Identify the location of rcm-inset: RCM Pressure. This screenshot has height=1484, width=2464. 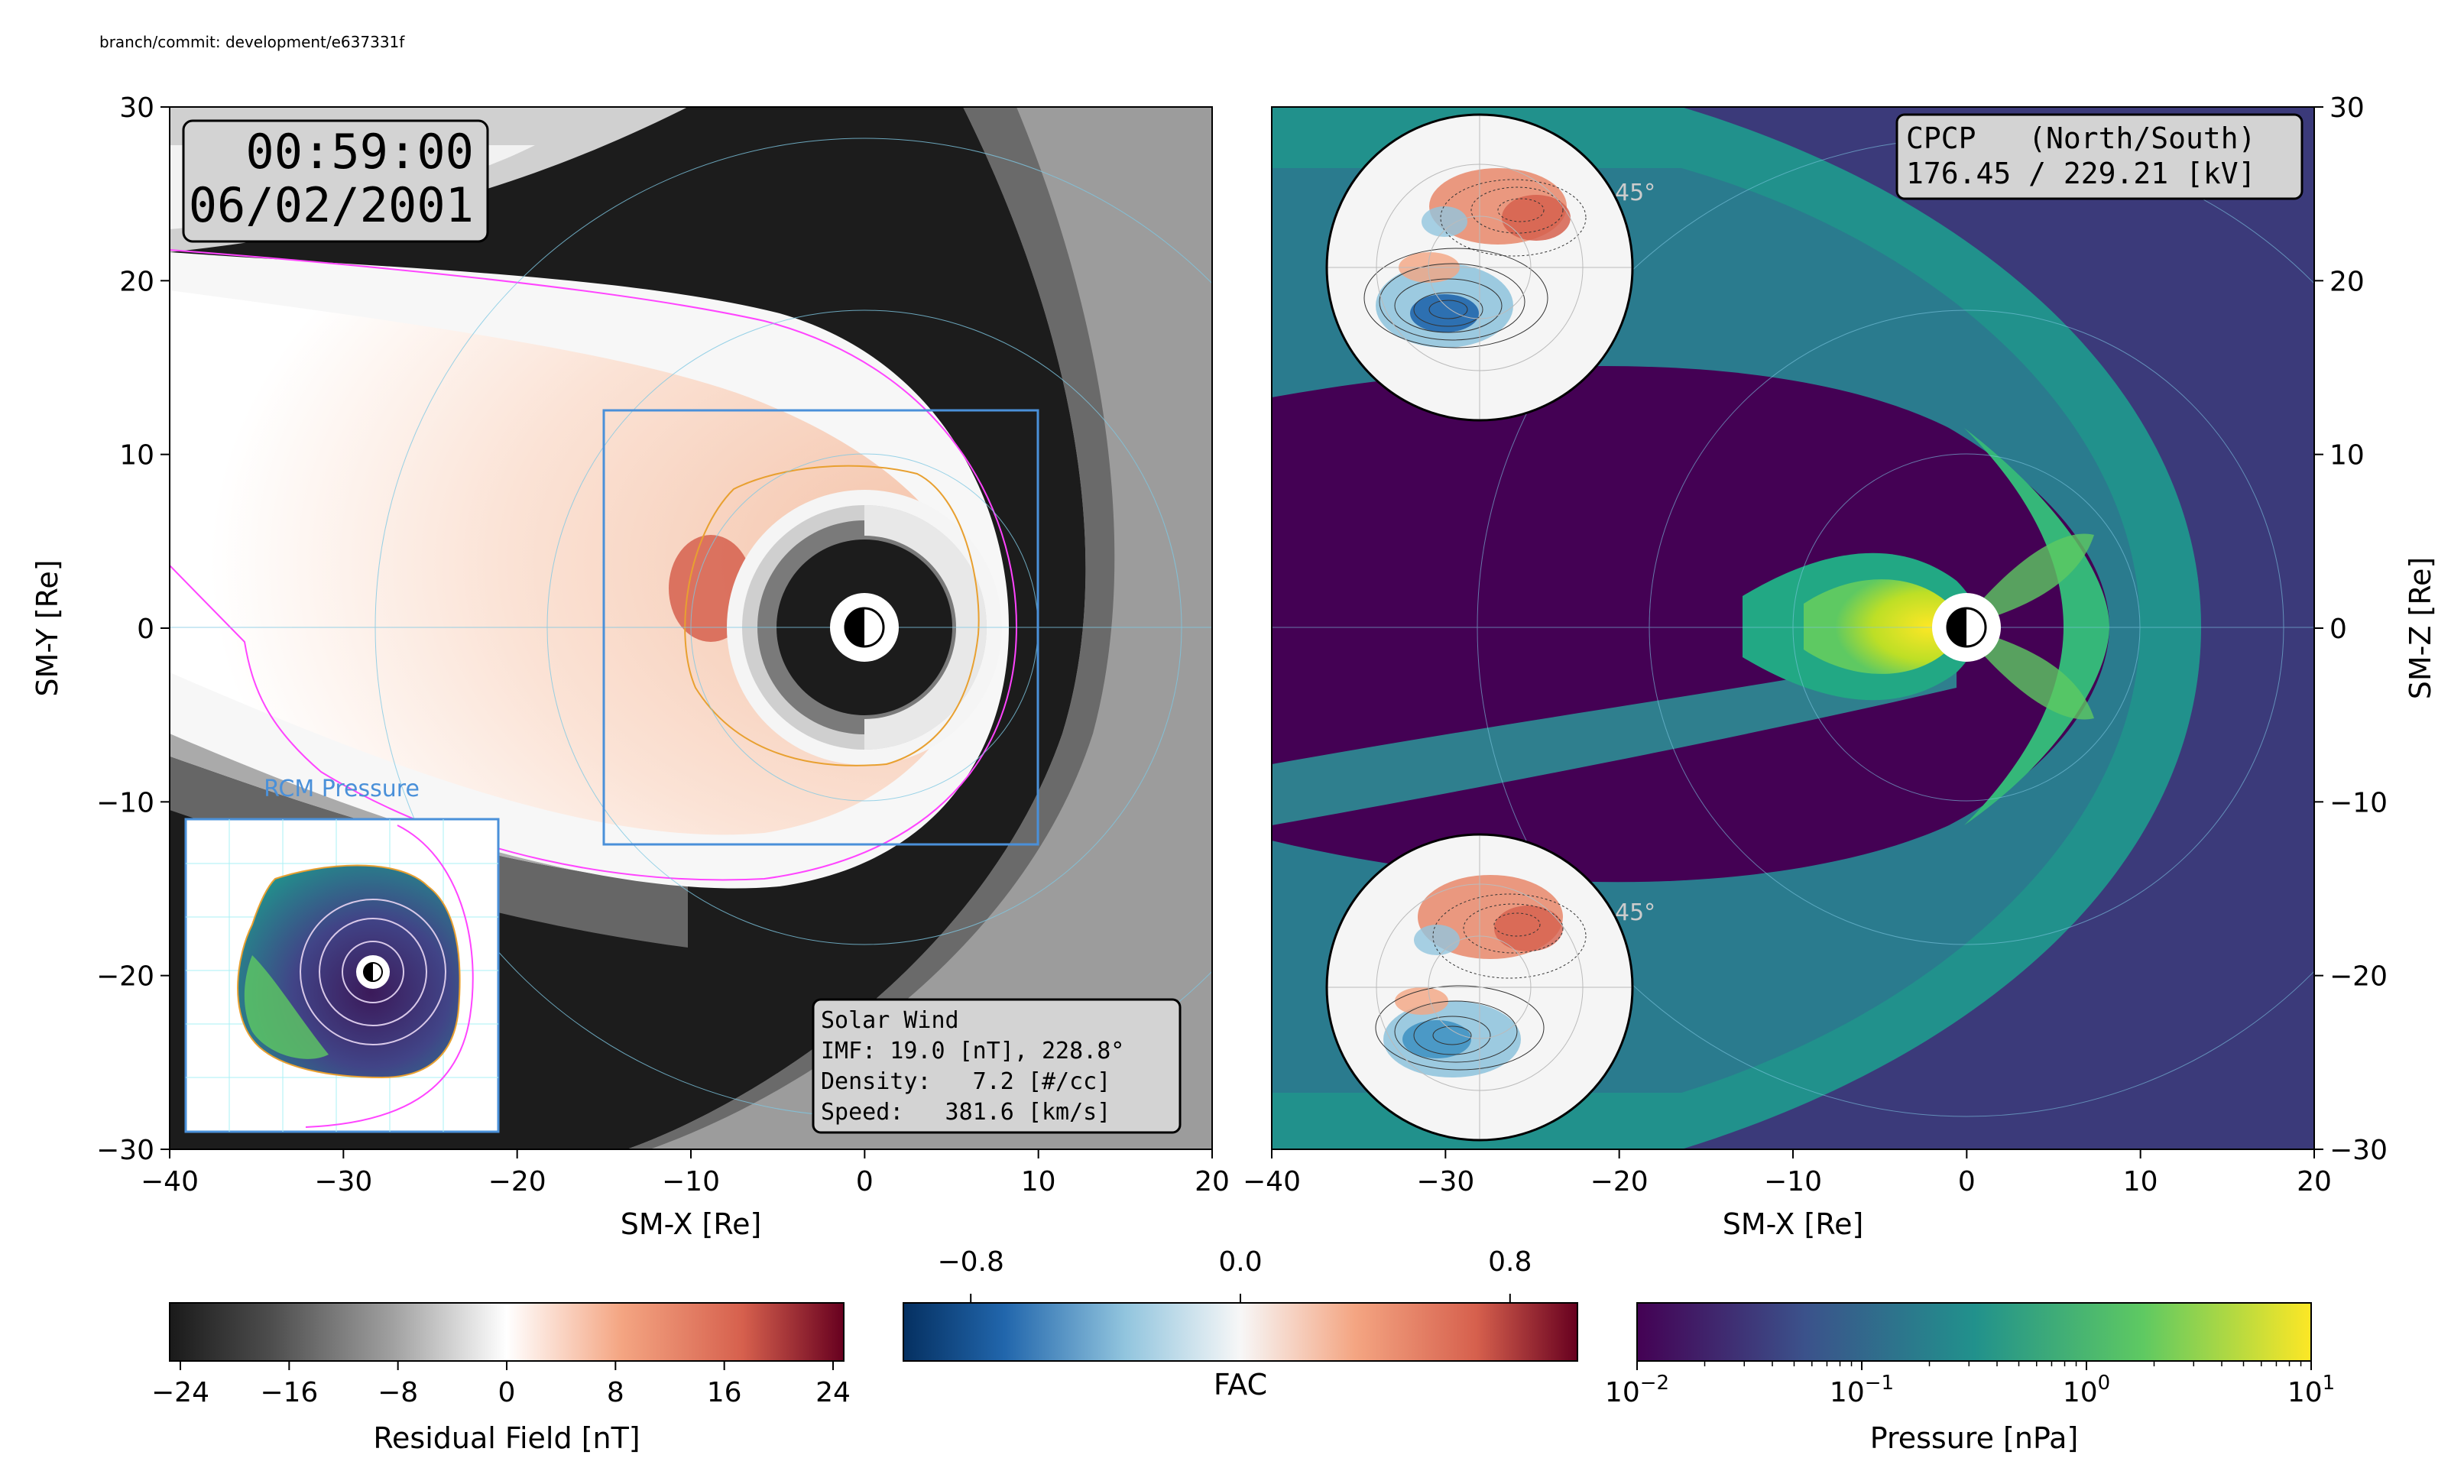
(342, 955).